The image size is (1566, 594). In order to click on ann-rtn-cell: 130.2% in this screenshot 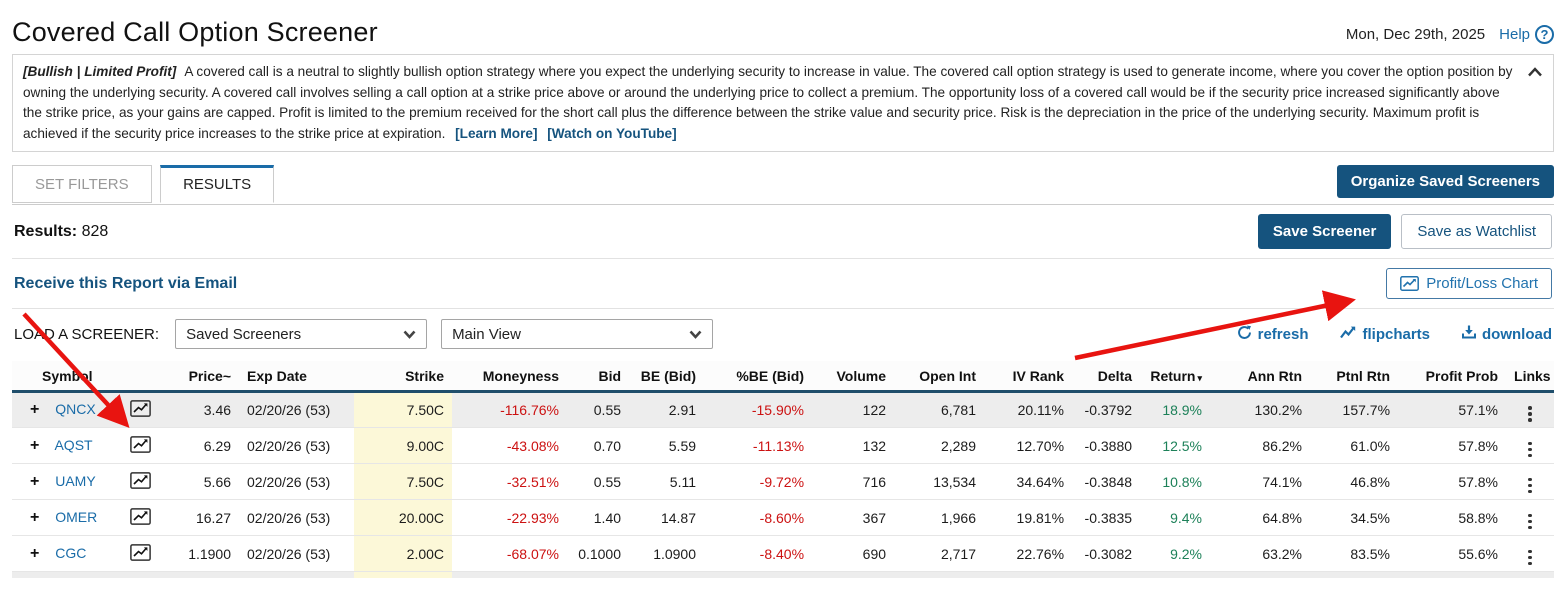, I will do `click(1260, 409)`.